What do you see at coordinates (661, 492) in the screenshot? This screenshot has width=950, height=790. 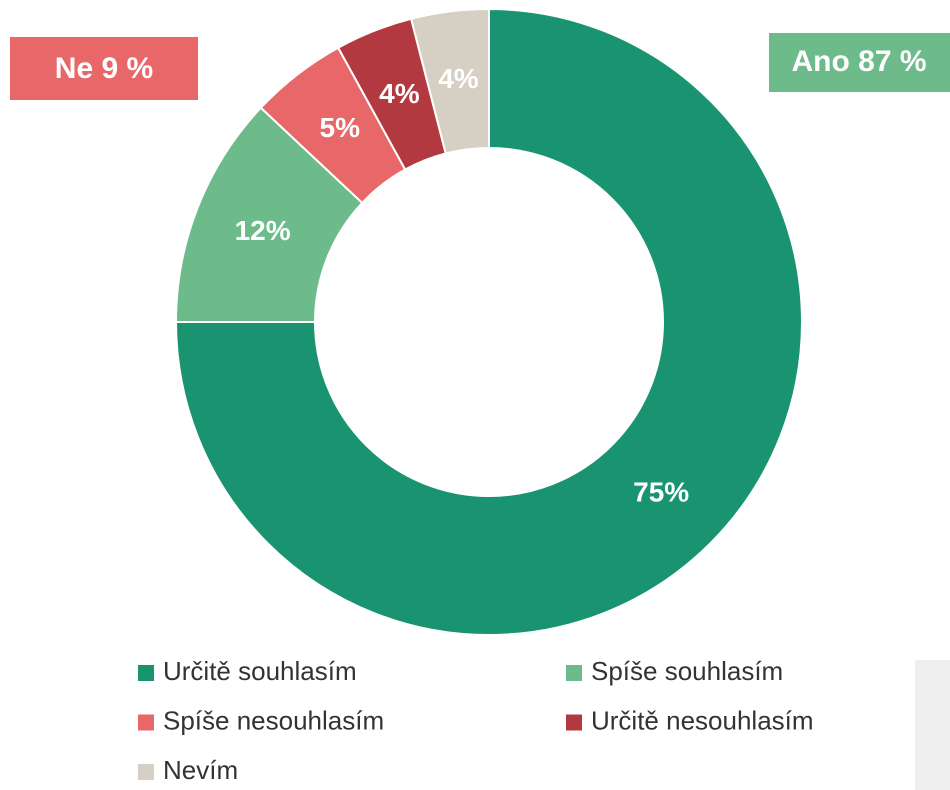 I see `data-label: 75%` at bounding box center [661, 492].